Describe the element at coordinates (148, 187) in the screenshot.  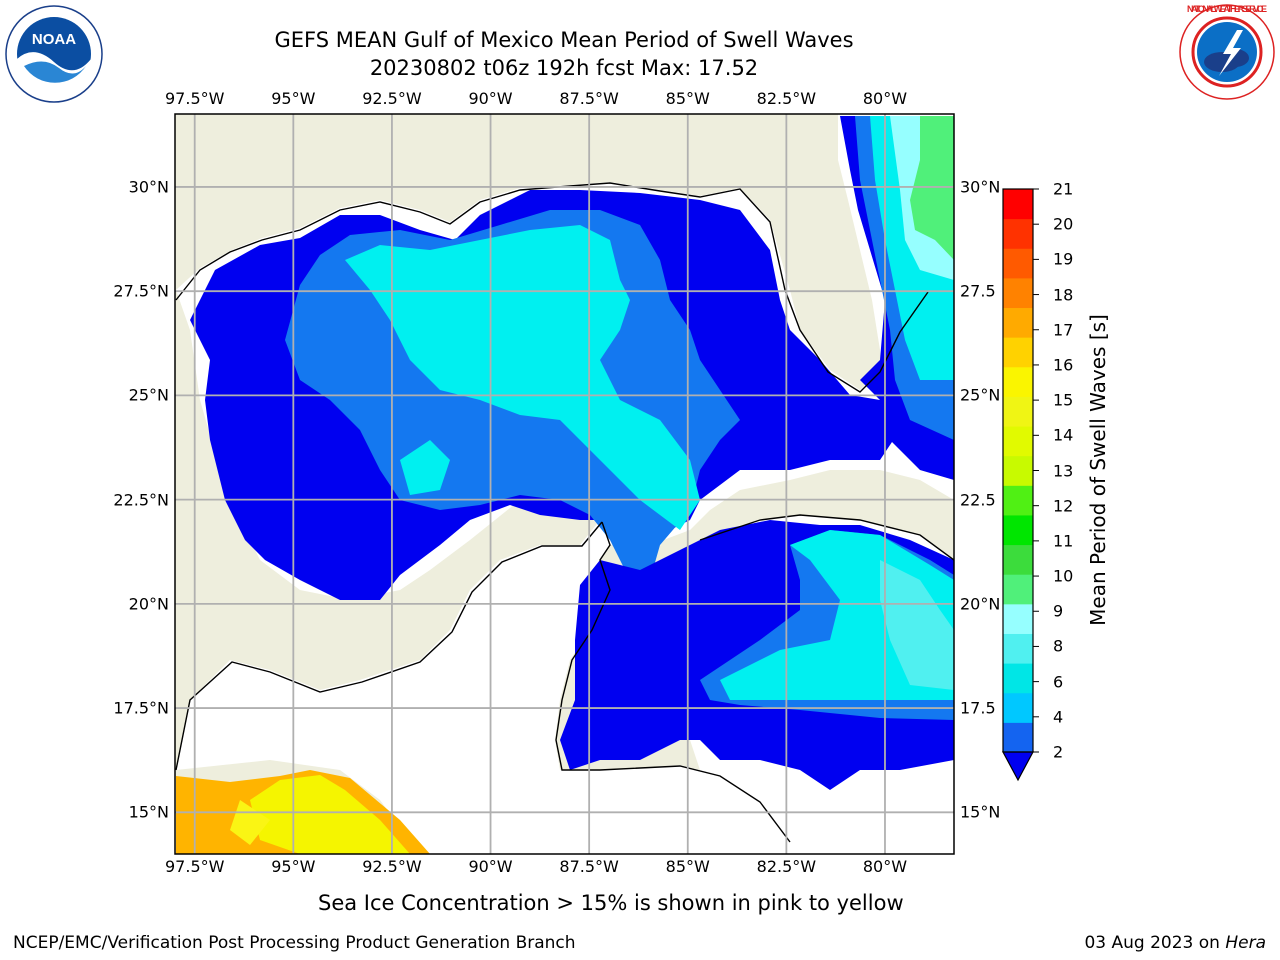
I see `lat-label-left: 30°N` at that location.